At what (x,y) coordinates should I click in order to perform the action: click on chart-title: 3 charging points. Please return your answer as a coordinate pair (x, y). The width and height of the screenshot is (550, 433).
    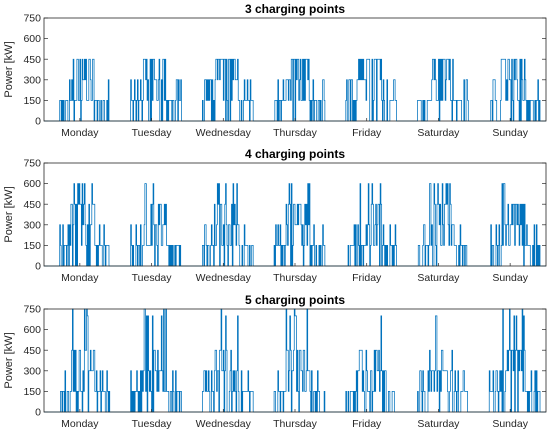
    Looking at the image, I should click on (295, 9).